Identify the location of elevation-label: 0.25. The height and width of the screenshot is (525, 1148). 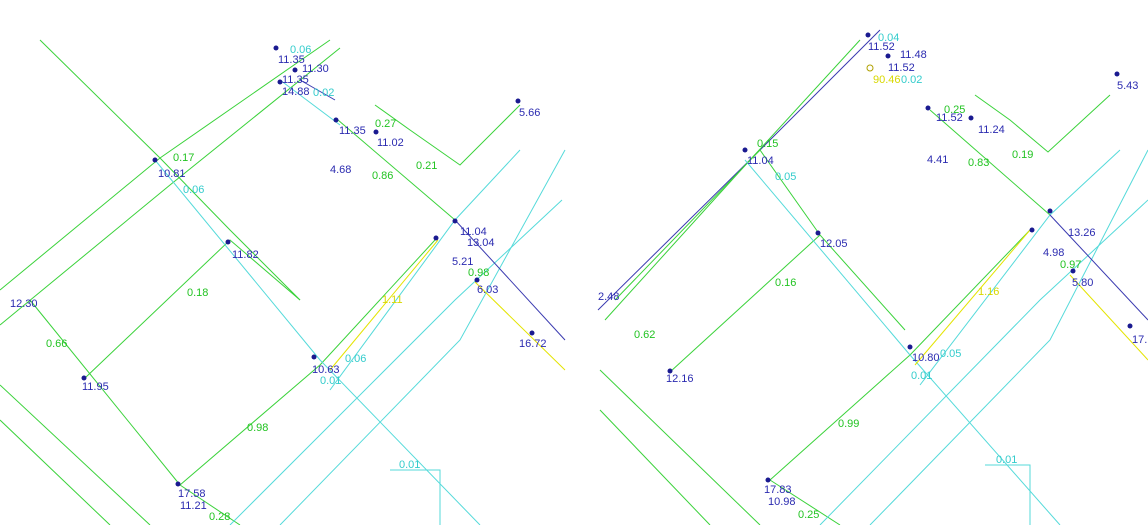
(954, 110).